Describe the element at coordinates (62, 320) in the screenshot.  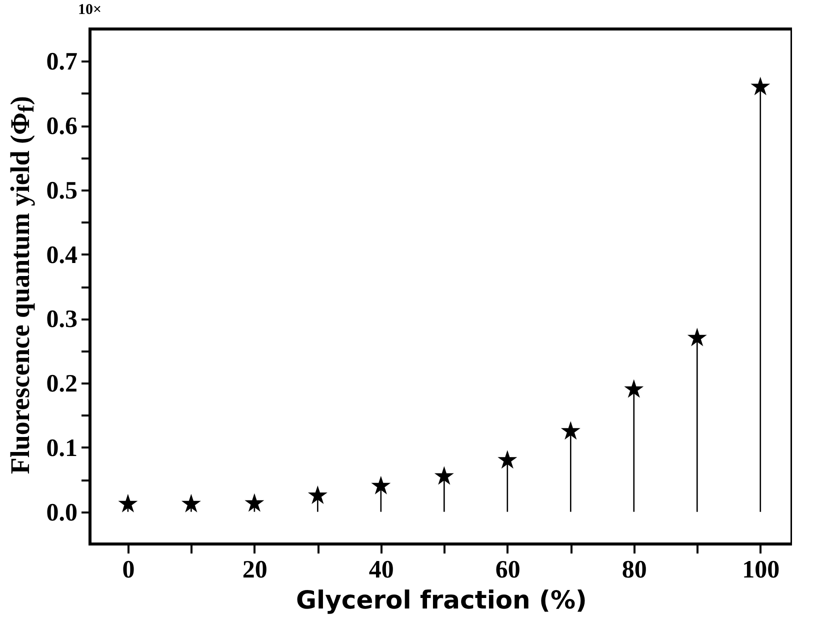
I see `y-tick-label: 0.3` at that location.